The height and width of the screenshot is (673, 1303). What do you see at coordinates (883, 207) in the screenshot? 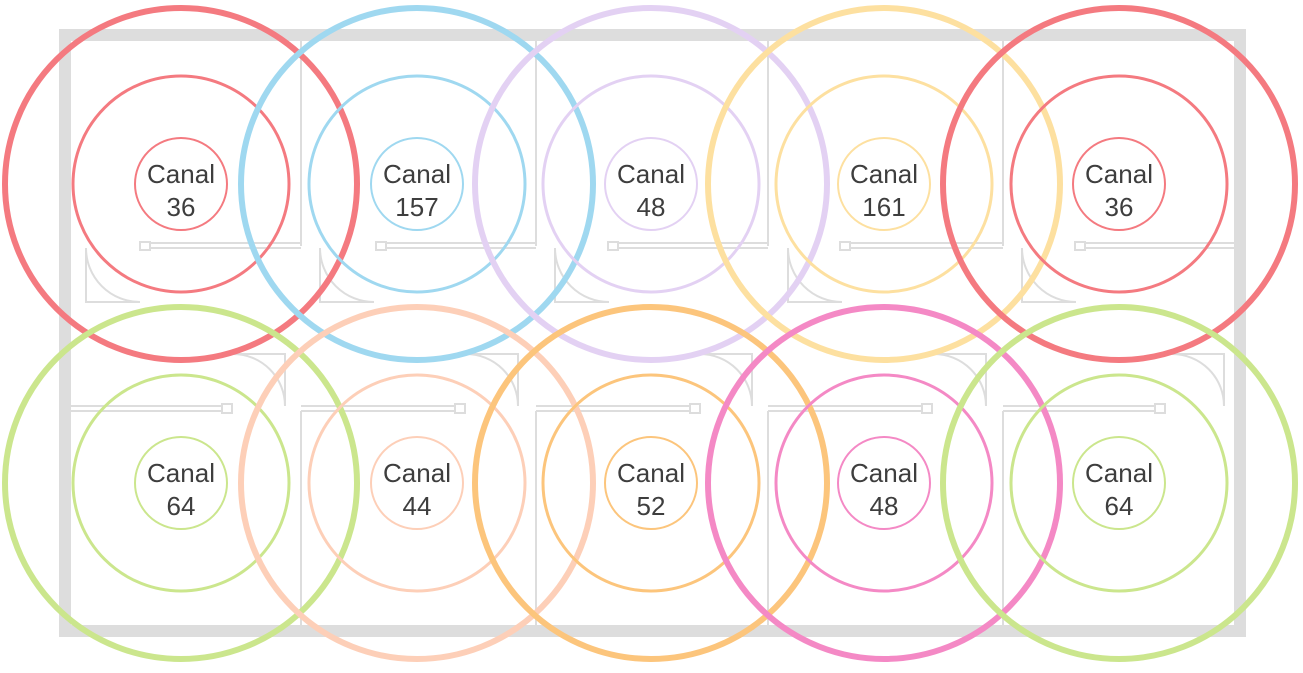
I see `channel-number: 161` at bounding box center [883, 207].